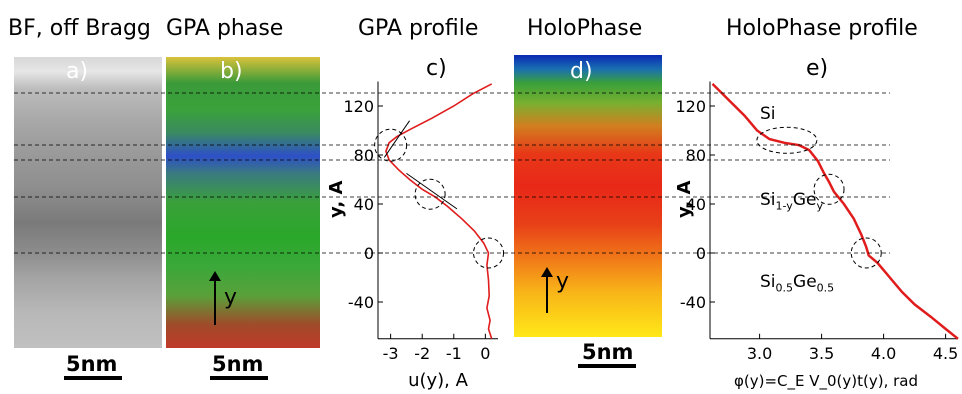 This screenshot has width=962, height=394. I want to click on scale-label-d: 5nm, so click(608, 352).